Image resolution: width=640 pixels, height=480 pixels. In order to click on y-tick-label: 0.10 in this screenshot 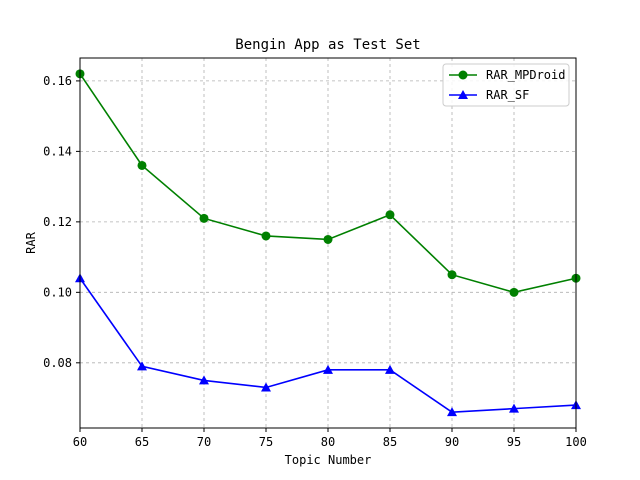, I will do `click(57, 292)`.